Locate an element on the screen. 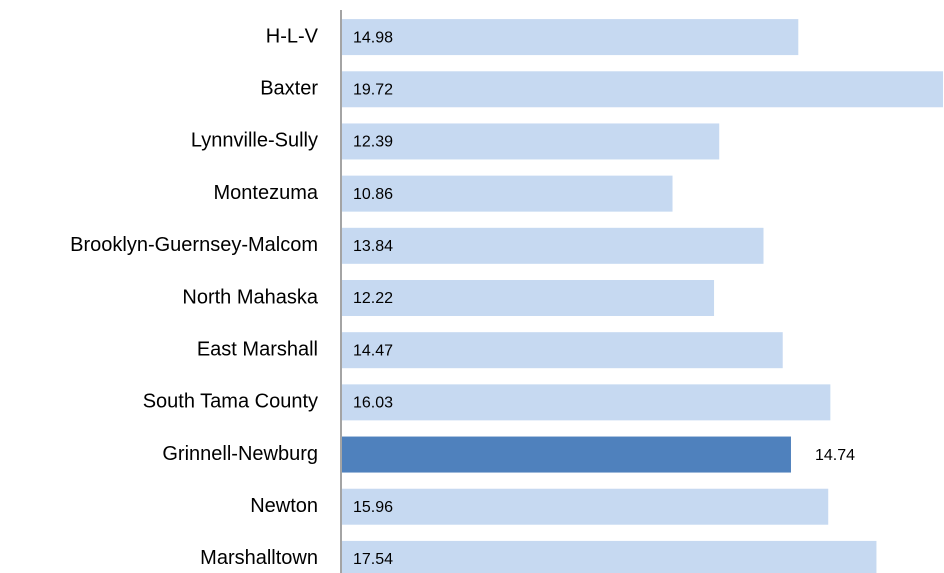 Image resolution: width=944 pixels, height=573 pixels. y-tick-label: North Mahaska is located at coordinates (250, 297).